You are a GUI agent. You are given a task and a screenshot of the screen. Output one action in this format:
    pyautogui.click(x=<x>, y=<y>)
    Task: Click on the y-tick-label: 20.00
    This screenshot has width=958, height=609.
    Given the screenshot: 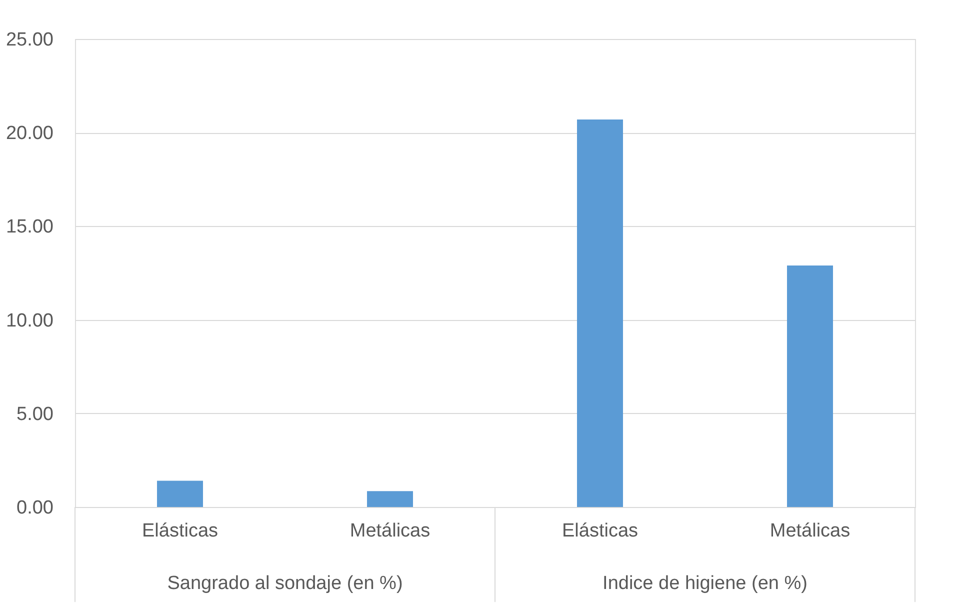 What is the action you would take?
    pyautogui.click(x=30, y=133)
    